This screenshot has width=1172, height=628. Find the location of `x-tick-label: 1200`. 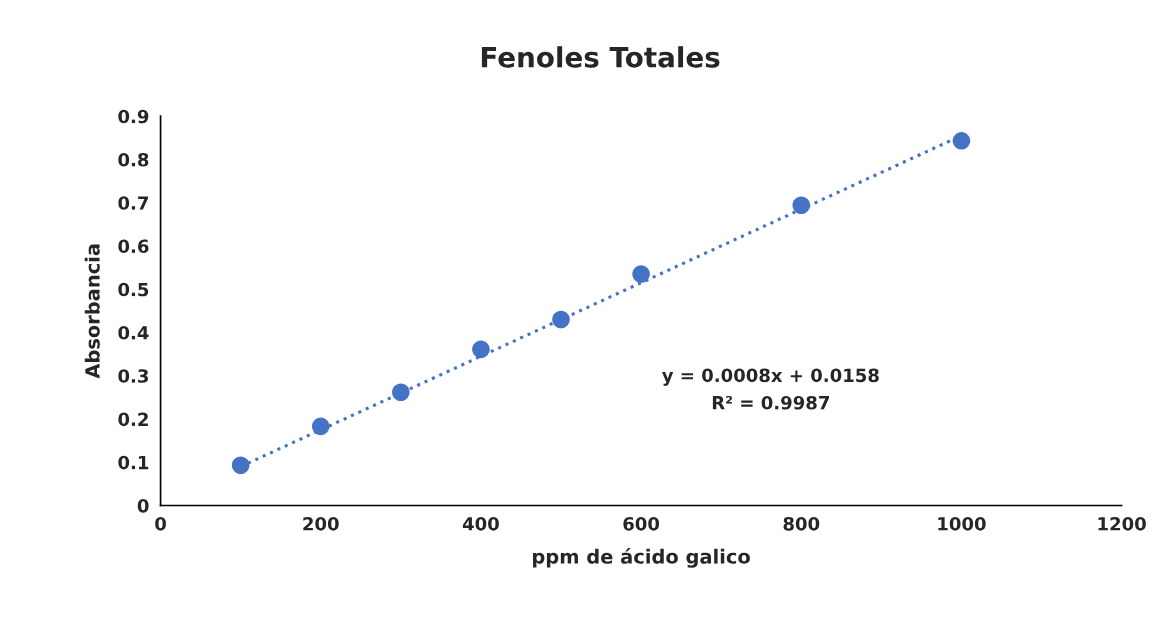

x-tick-label: 1200 is located at coordinates (1122, 523).